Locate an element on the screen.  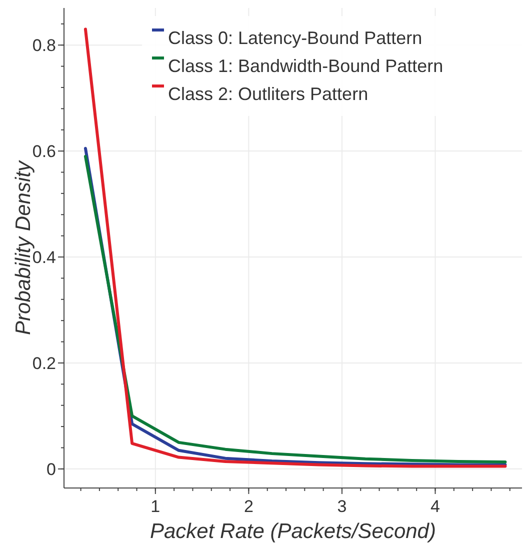
y-axis-title: Probability Density is located at coordinates (23, 247).